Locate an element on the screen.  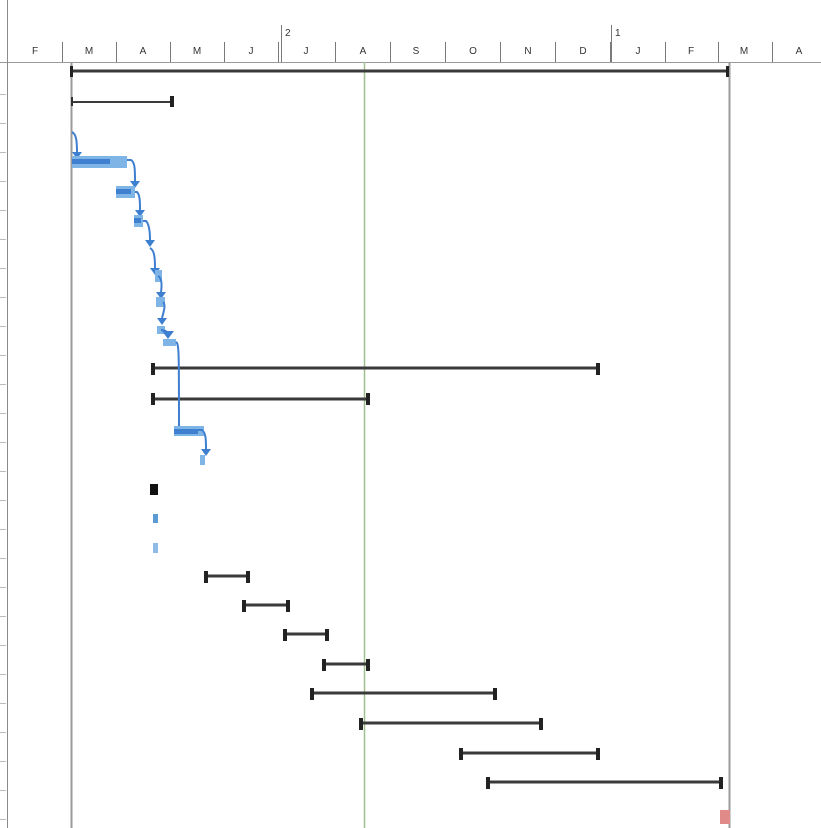
deadline-marker is located at coordinates (725, 817).